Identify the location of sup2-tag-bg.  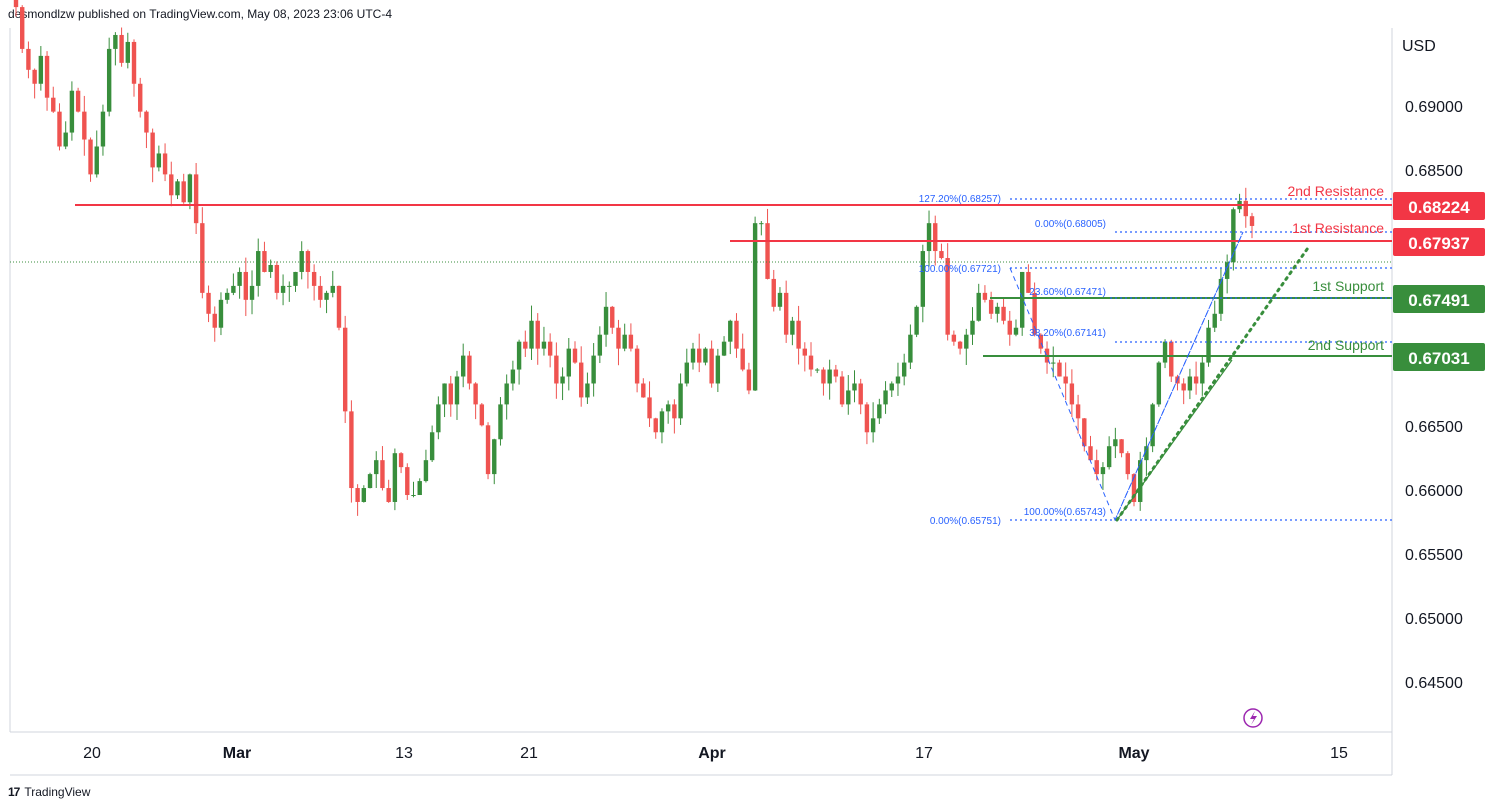
(1439, 357).